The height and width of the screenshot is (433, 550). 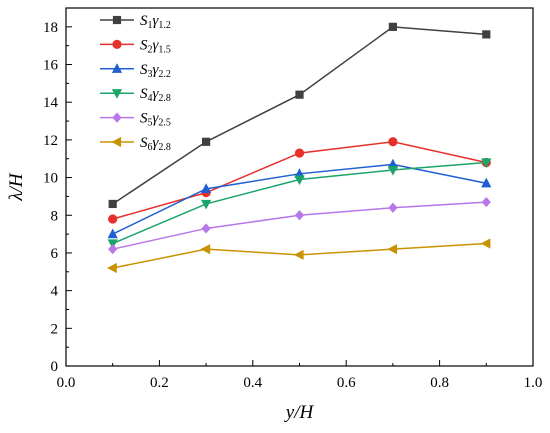 I want to click on y-tick-label: 18, so click(x=50, y=28).